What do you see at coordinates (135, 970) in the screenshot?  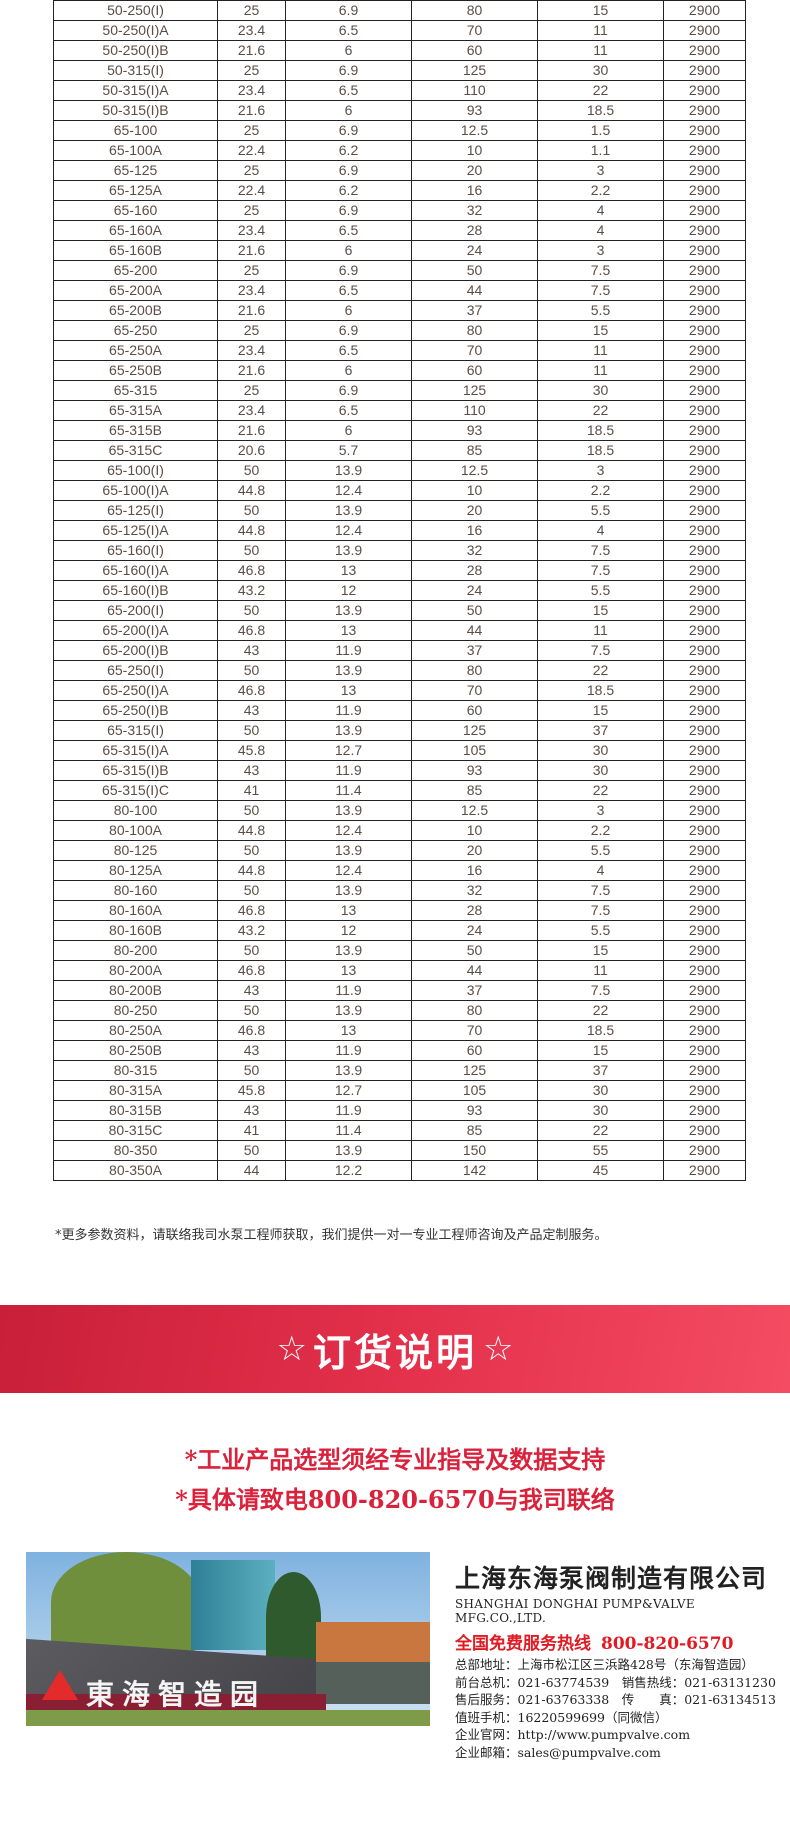 I see `table-cell: 80-200A` at bounding box center [135, 970].